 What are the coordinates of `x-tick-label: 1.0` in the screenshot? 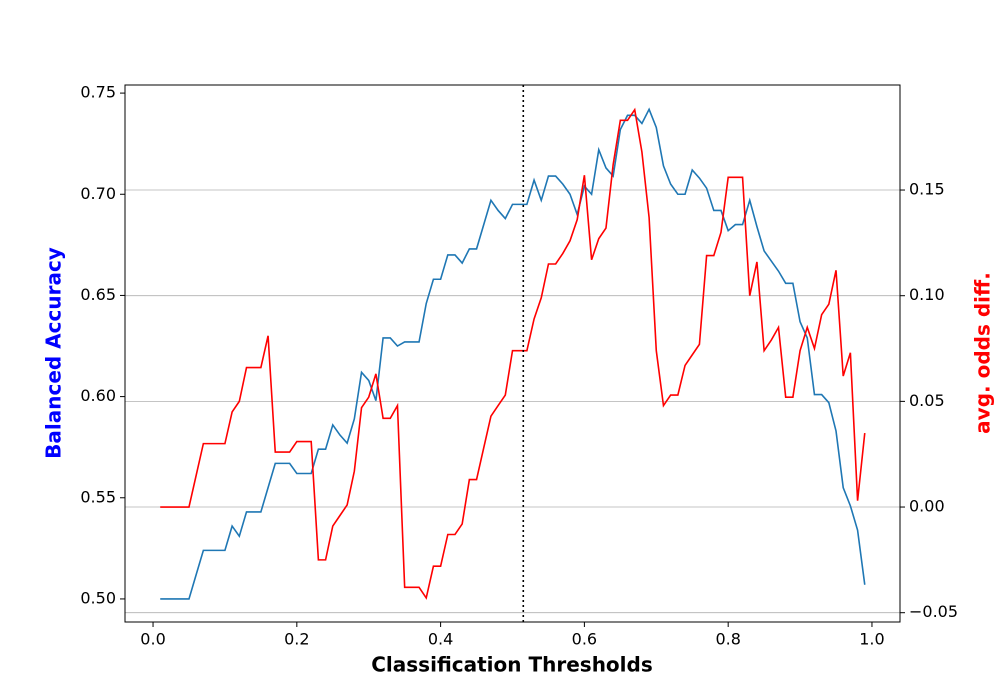 It's located at (871, 639).